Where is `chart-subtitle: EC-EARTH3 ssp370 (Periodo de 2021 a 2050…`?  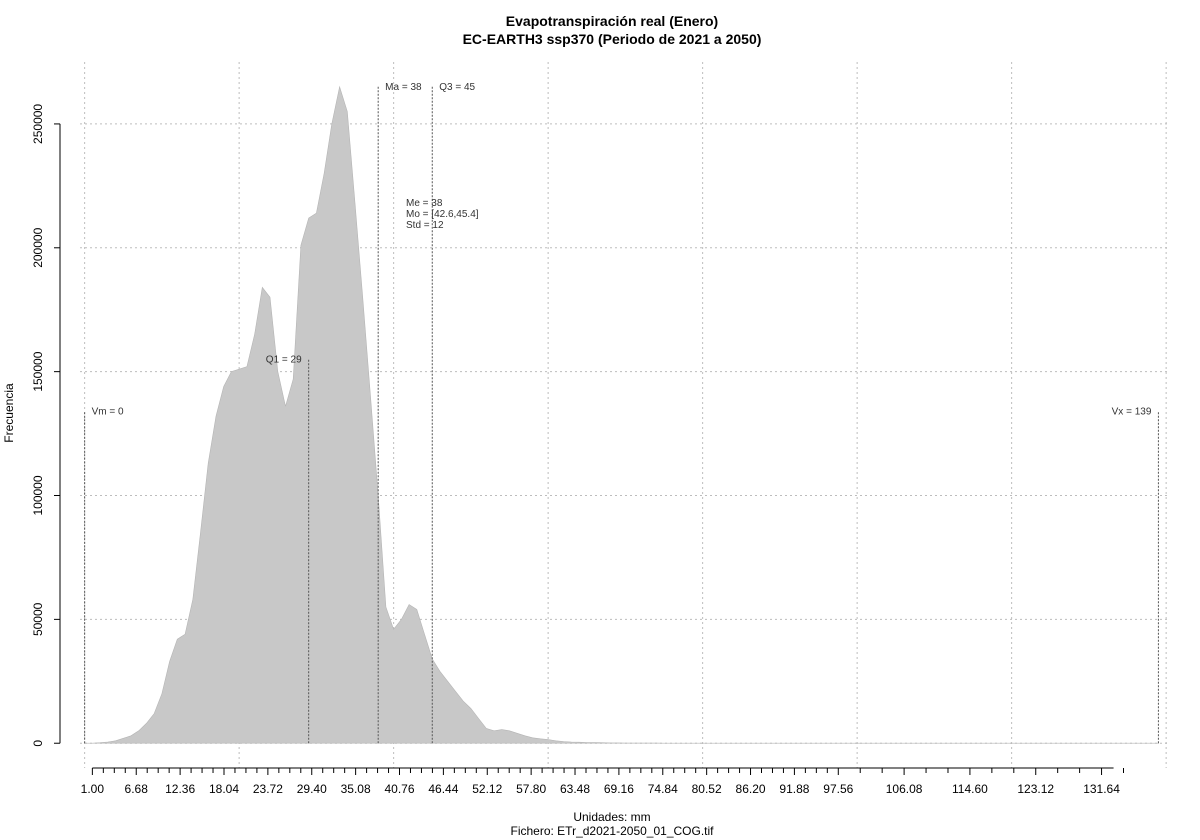 chart-subtitle: EC-EARTH3 ssp370 (Periodo de 2021 a 2050… is located at coordinates (612, 39).